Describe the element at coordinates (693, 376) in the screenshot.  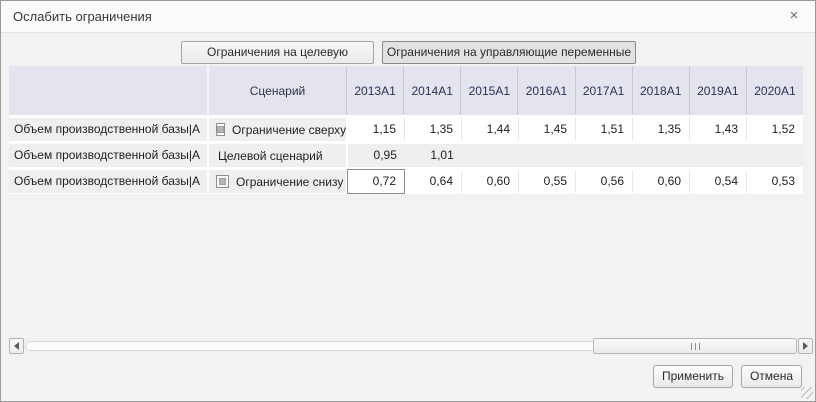
I see `apply-button: Применить` at that location.